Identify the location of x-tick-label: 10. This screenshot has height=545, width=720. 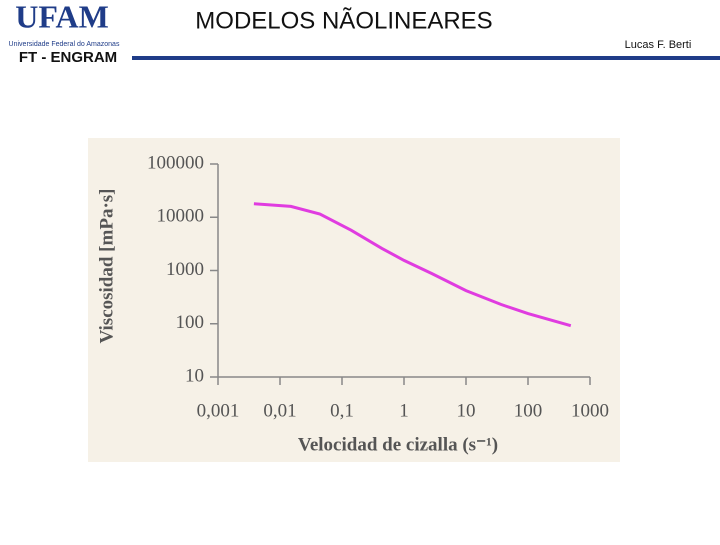
(466, 410).